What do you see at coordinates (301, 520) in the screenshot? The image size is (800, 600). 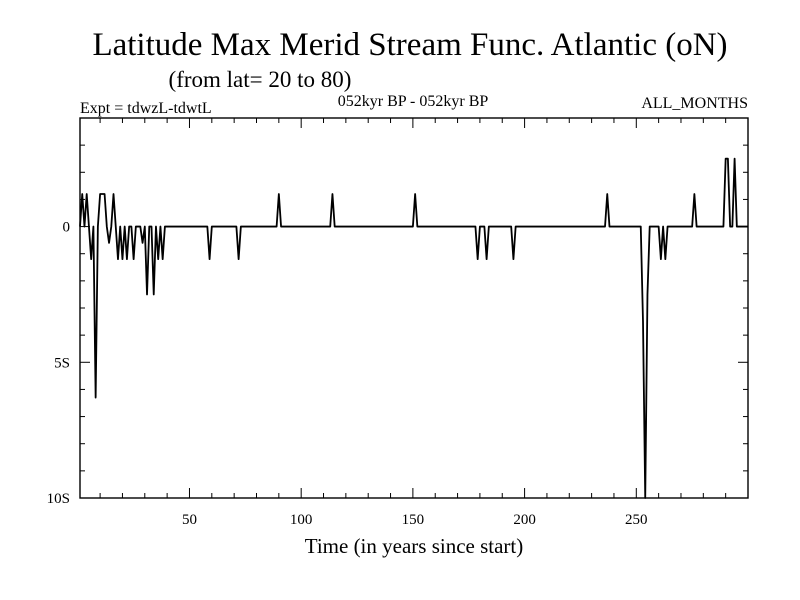 I see `x-tick-label: 100` at bounding box center [301, 520].